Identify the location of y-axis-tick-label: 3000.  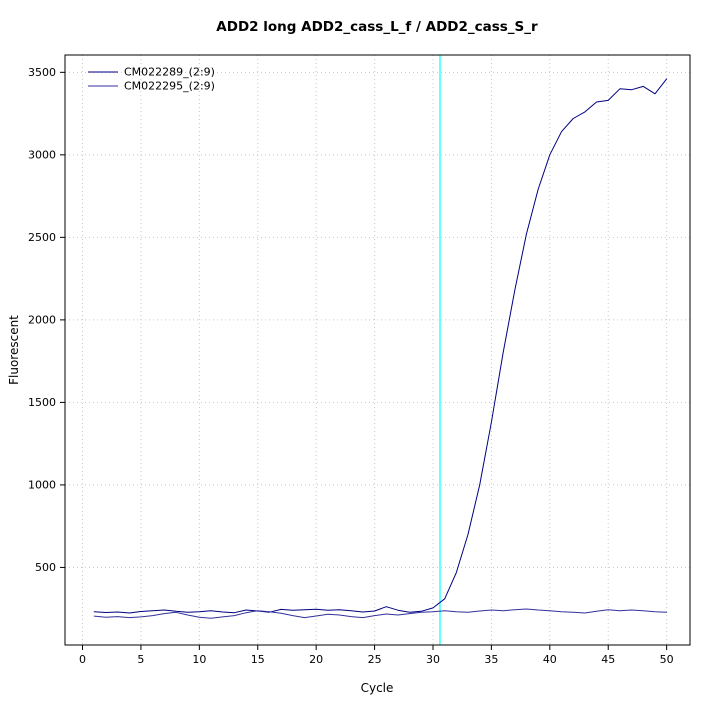
(42, 155).